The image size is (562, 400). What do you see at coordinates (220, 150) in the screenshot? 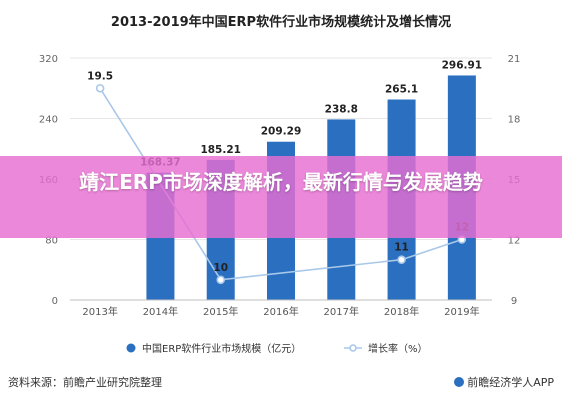
I see `bar-data-label: 185.21` at bounding box center [220, 150].